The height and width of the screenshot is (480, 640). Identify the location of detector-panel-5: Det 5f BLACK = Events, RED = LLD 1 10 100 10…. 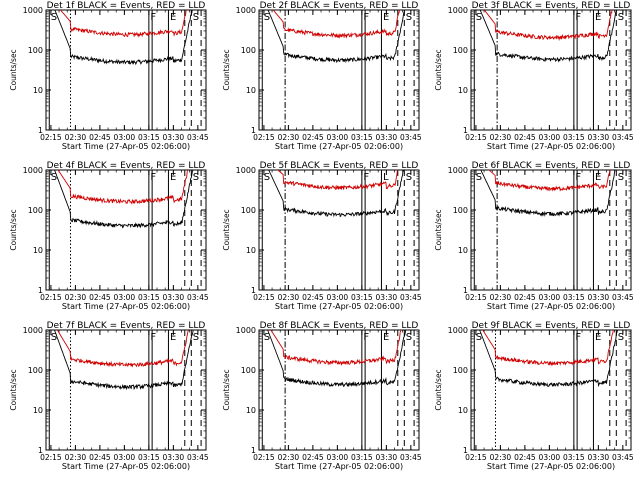
(322, 236).